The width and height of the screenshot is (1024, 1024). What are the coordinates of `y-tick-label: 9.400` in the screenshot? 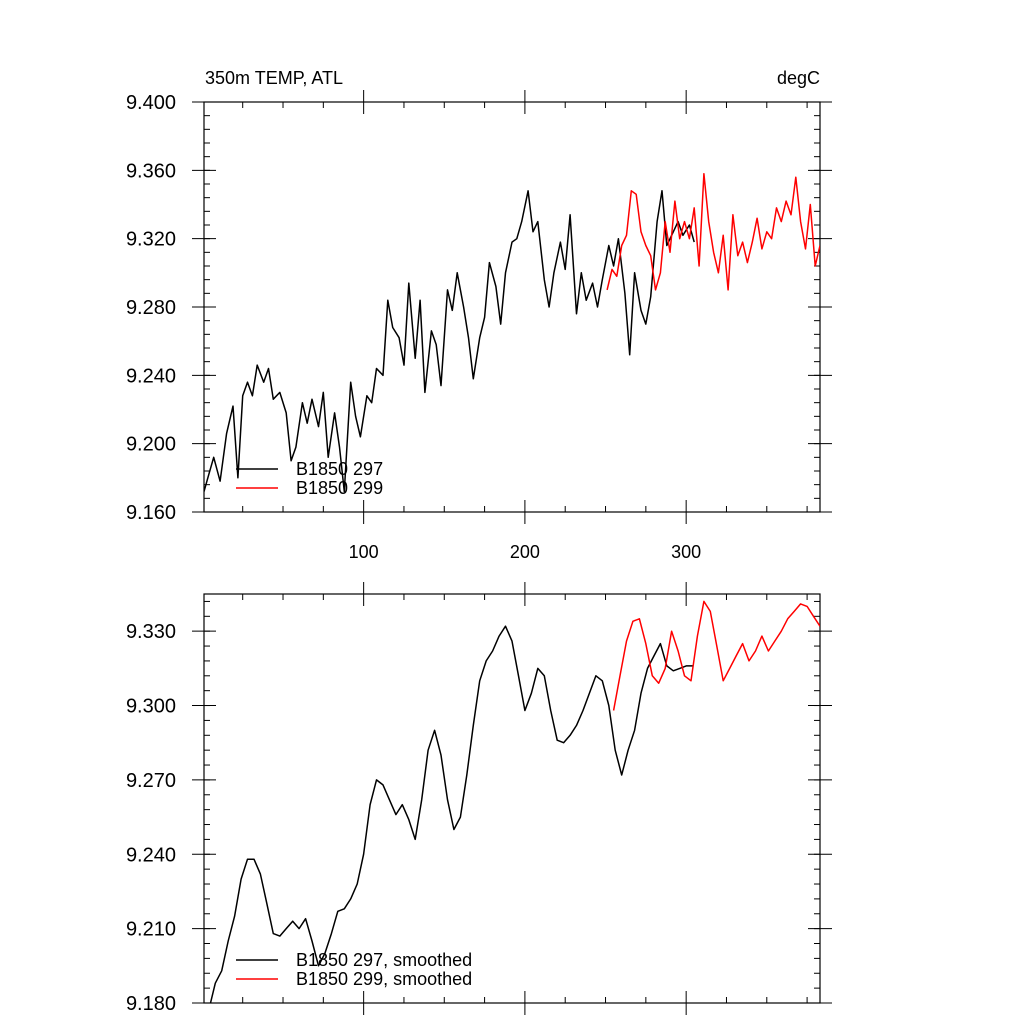 It's located at (151, 103).